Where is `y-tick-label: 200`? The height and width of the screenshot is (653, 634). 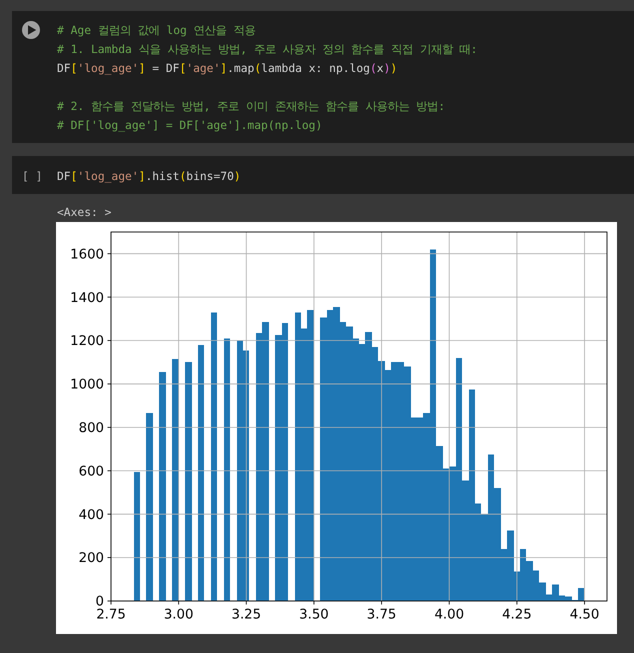
y-tick-label: 200 is located at coordinates (91, 558).